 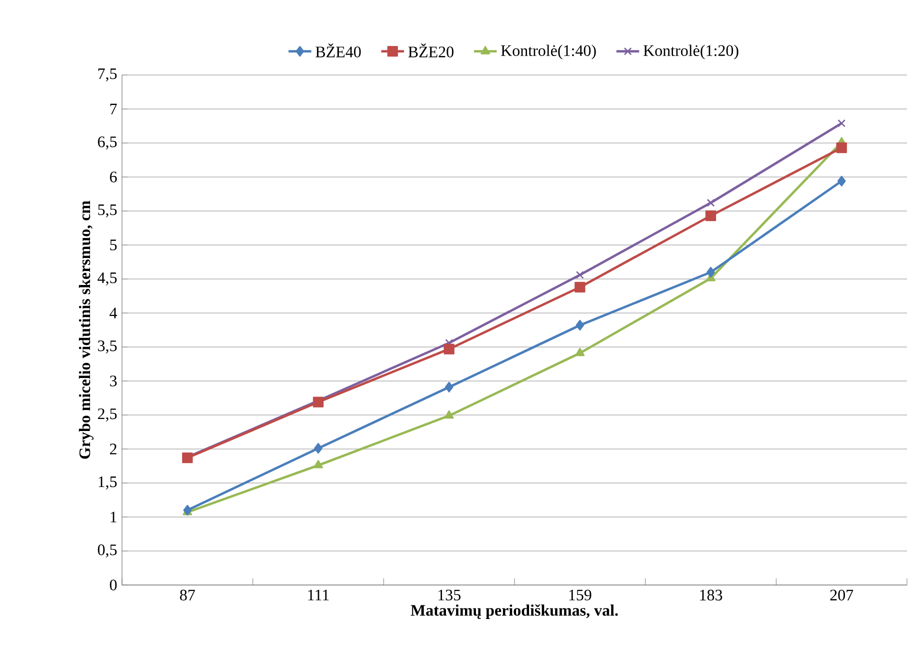 I want to click on y-tick-label: 3, so click(x=113, y=381).